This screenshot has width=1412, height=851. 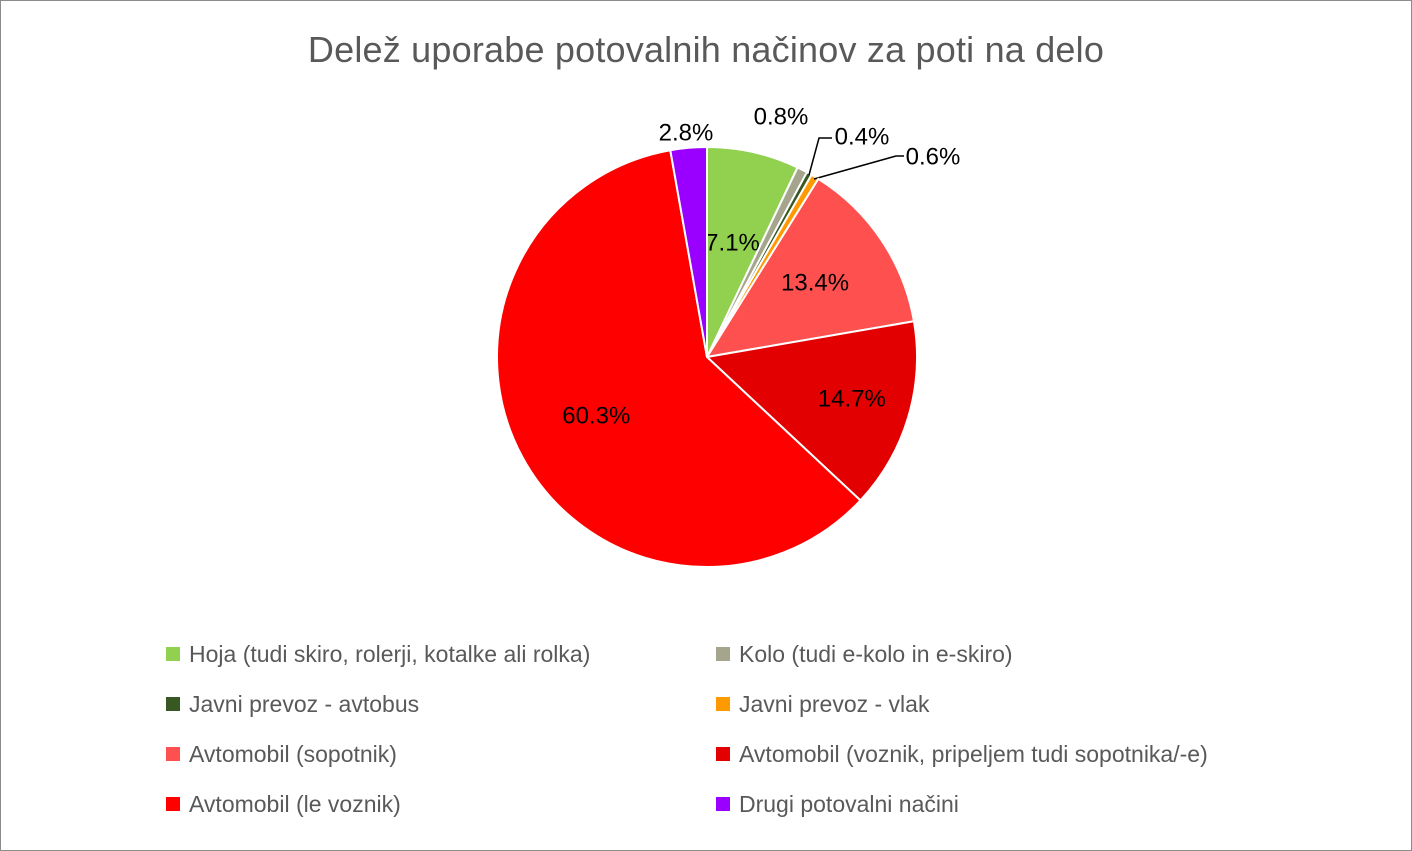 What do you see at coordinates (441, 704) in the screenshot?
I see `legend-item: Javni prevoz - avtobus` at bounding box center [441, 704].